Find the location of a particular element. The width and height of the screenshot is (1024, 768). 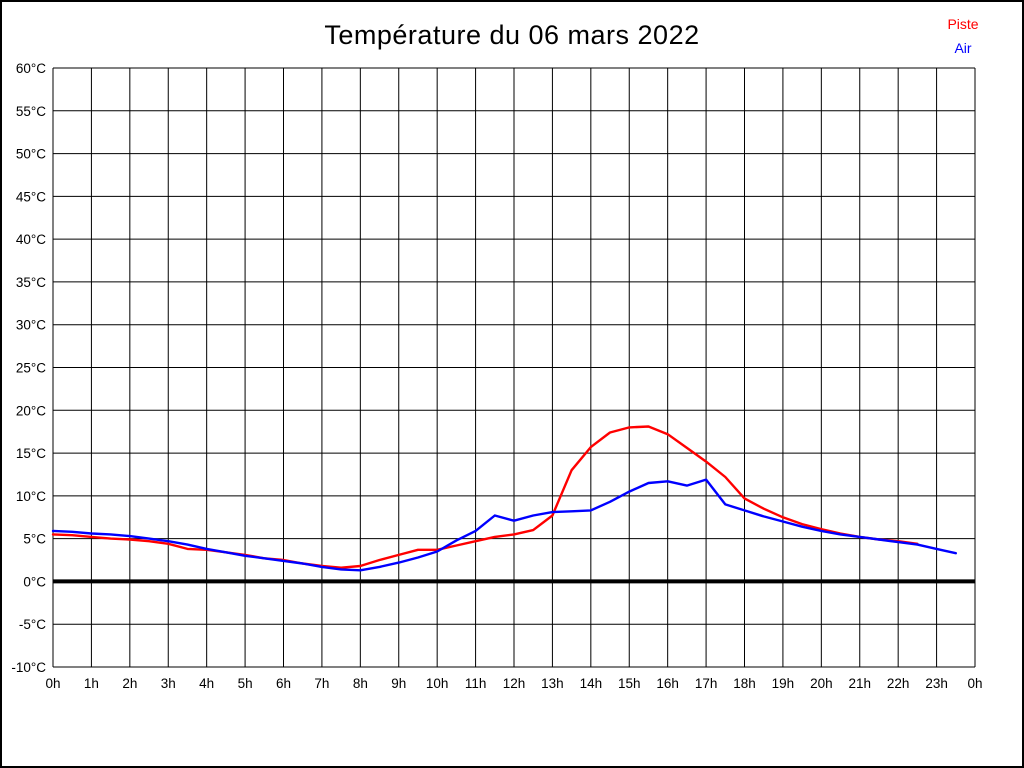

x-tick-label: 20h is located at coordinates (821, 683).